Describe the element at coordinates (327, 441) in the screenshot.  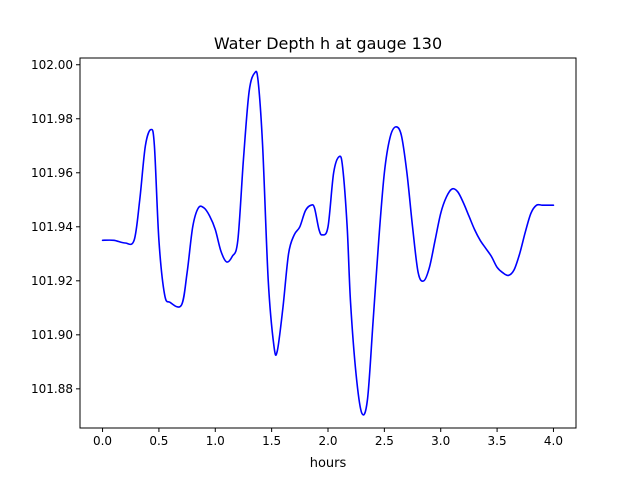
I see `x-tick-label: 2.0` at that location.